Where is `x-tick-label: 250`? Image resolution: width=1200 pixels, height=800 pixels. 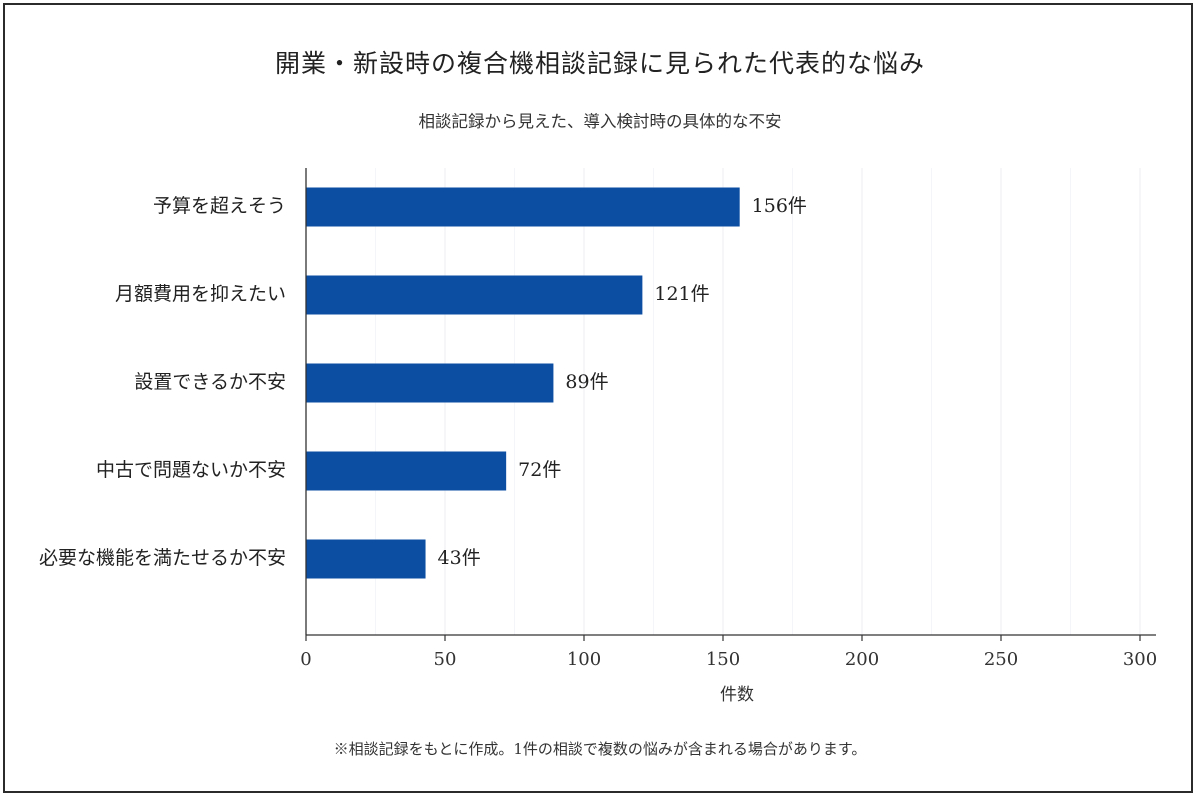 x-tick-label: 250 is located at coordinates (1001, 659).